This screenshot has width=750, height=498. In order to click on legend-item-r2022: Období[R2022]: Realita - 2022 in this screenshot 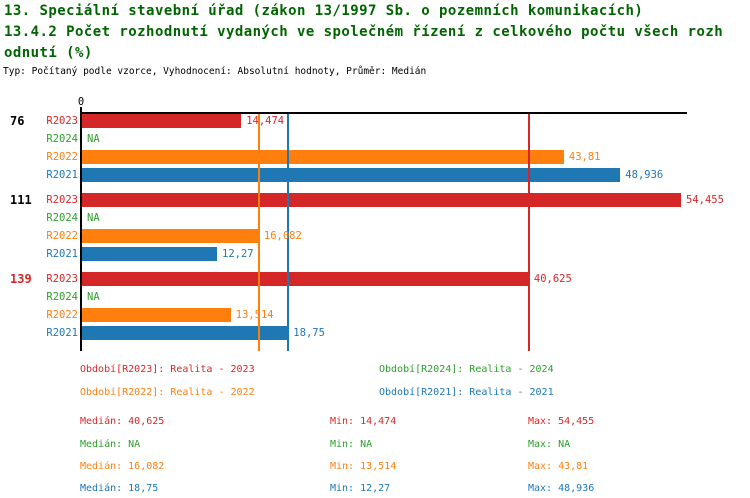, I will do `click(167, 392)`.